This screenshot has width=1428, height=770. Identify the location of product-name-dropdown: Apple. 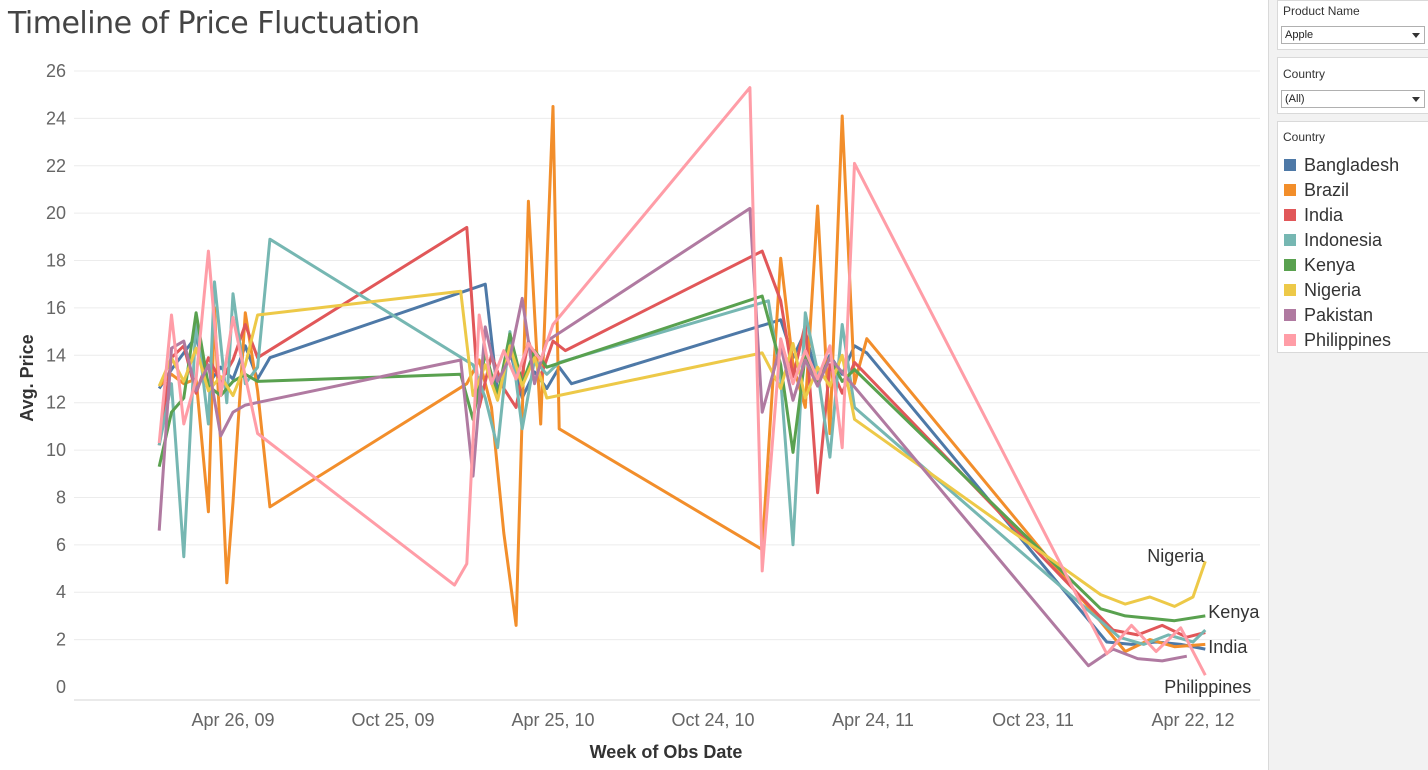
(1353, 35).